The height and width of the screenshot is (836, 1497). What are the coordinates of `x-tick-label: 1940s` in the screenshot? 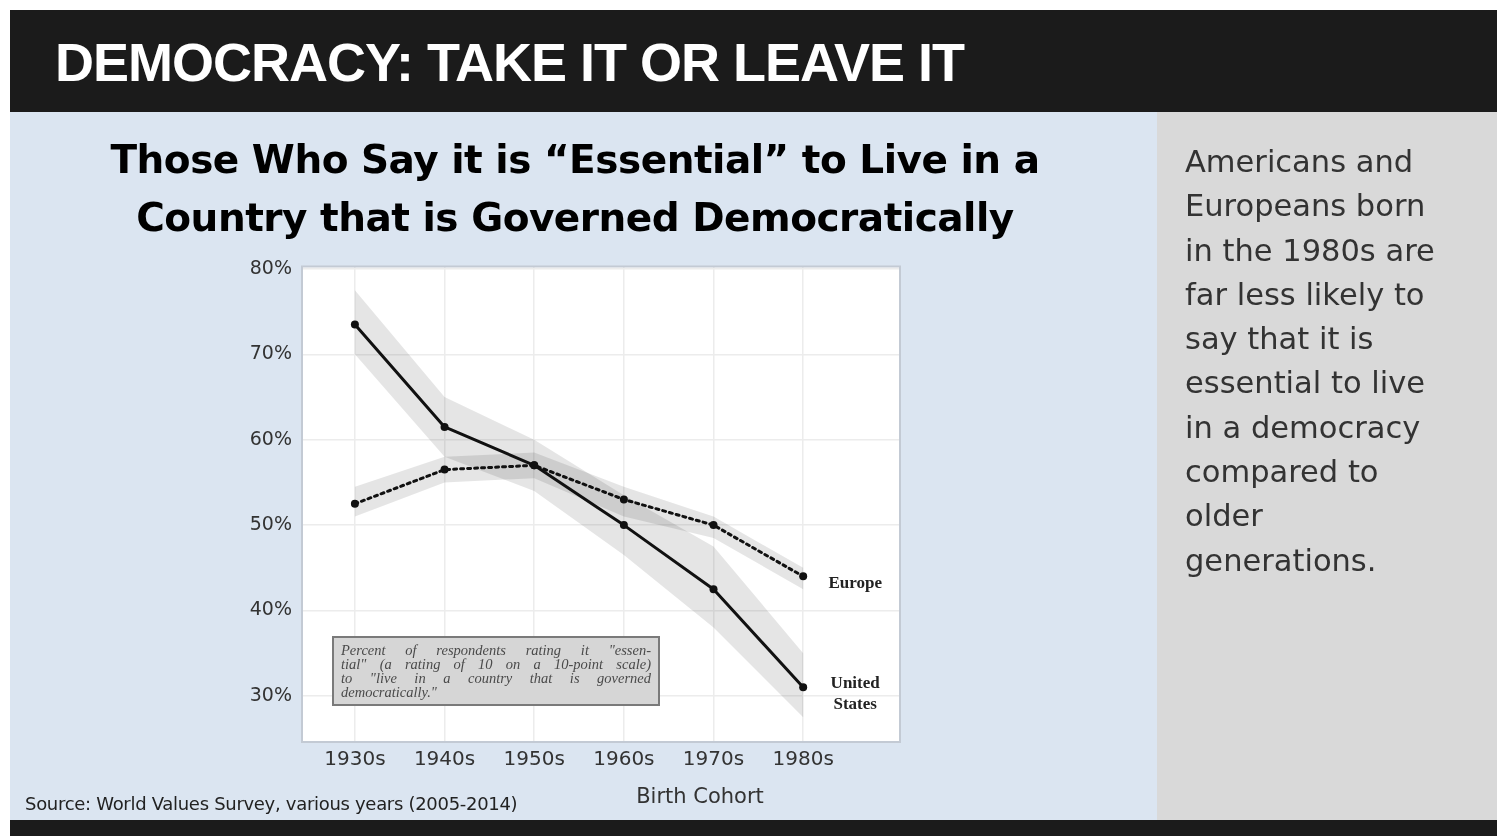 It's located at (444, 758).